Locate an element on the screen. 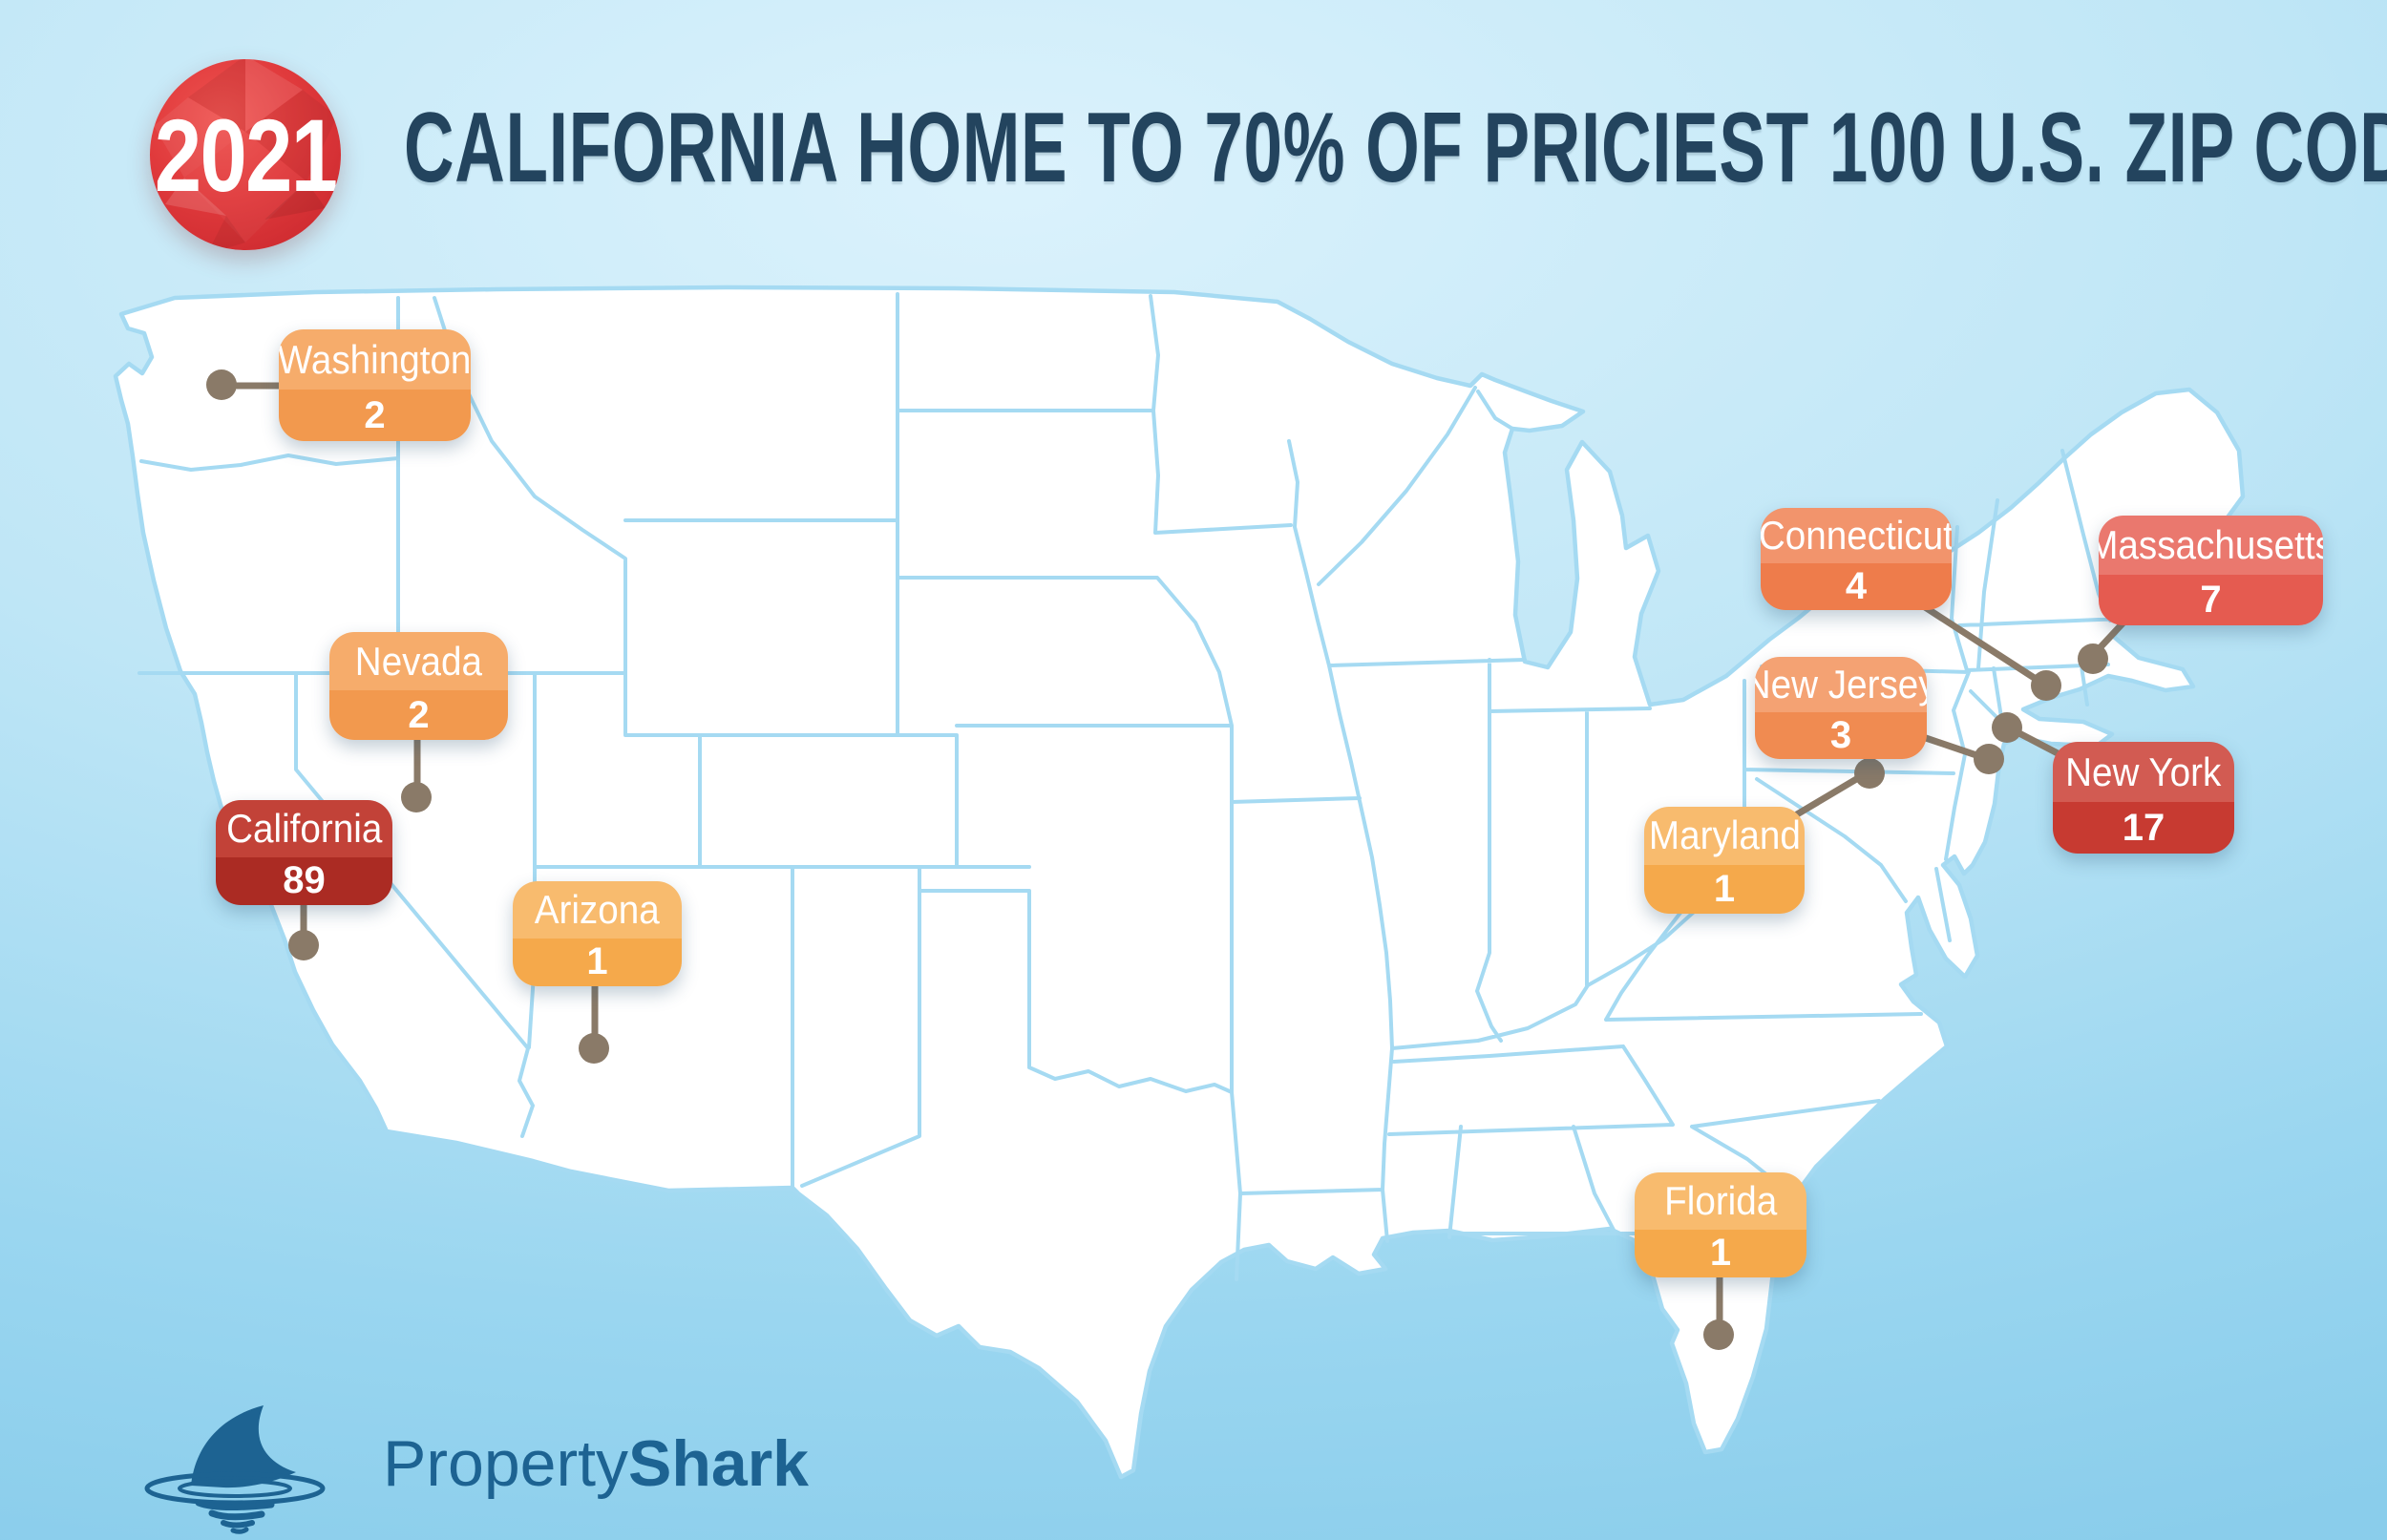 This screenshot has height=1540, width=2387. state-dot-maryland is located at coordinates (1869, 773).